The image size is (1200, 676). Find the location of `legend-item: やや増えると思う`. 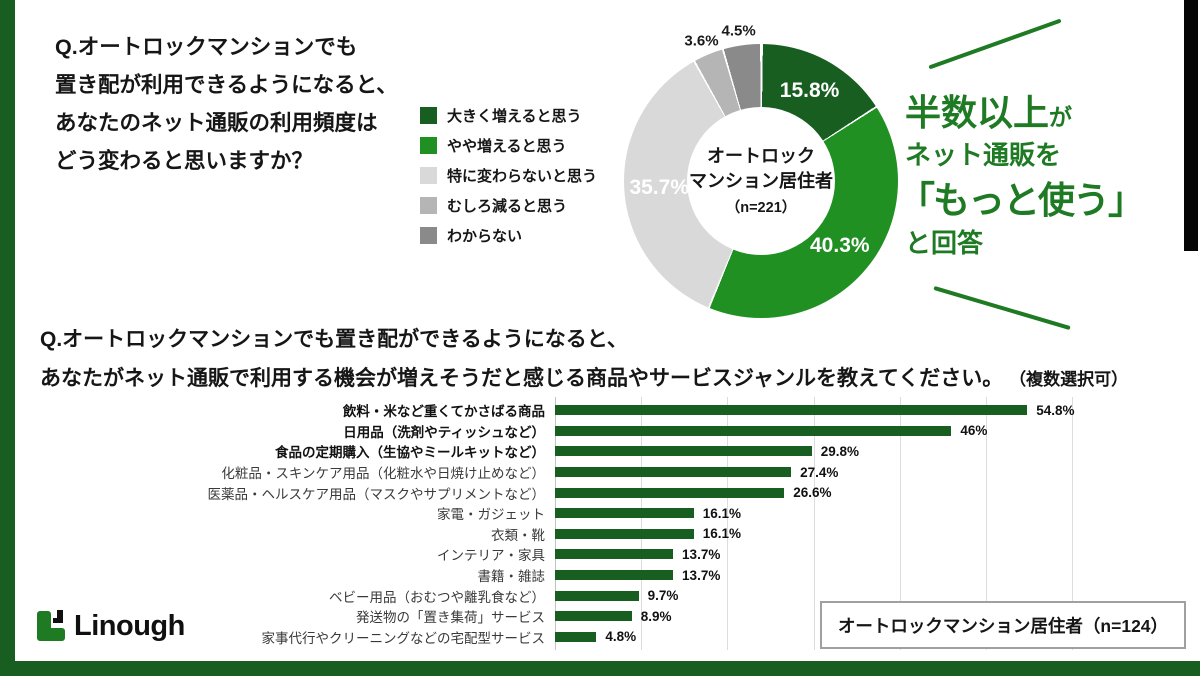

legend-item: やや増えると思う is located at coordinates (508, 145).